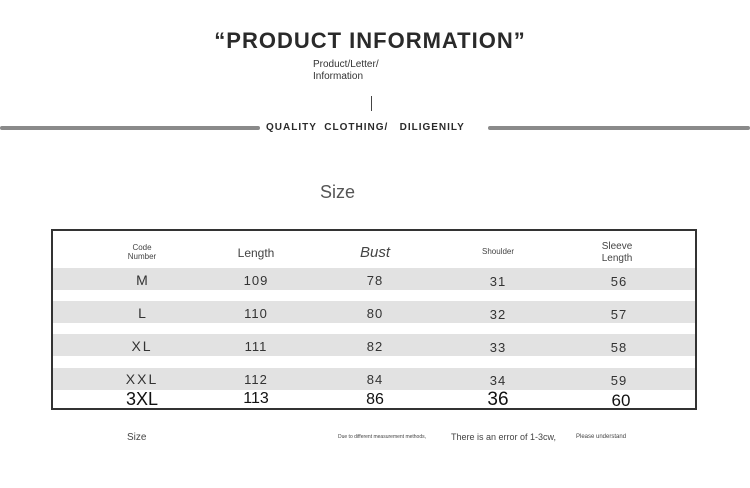  Describe the element at coordinates (498, 281) in the screenshot. I see `table-cell: 31` at that location.